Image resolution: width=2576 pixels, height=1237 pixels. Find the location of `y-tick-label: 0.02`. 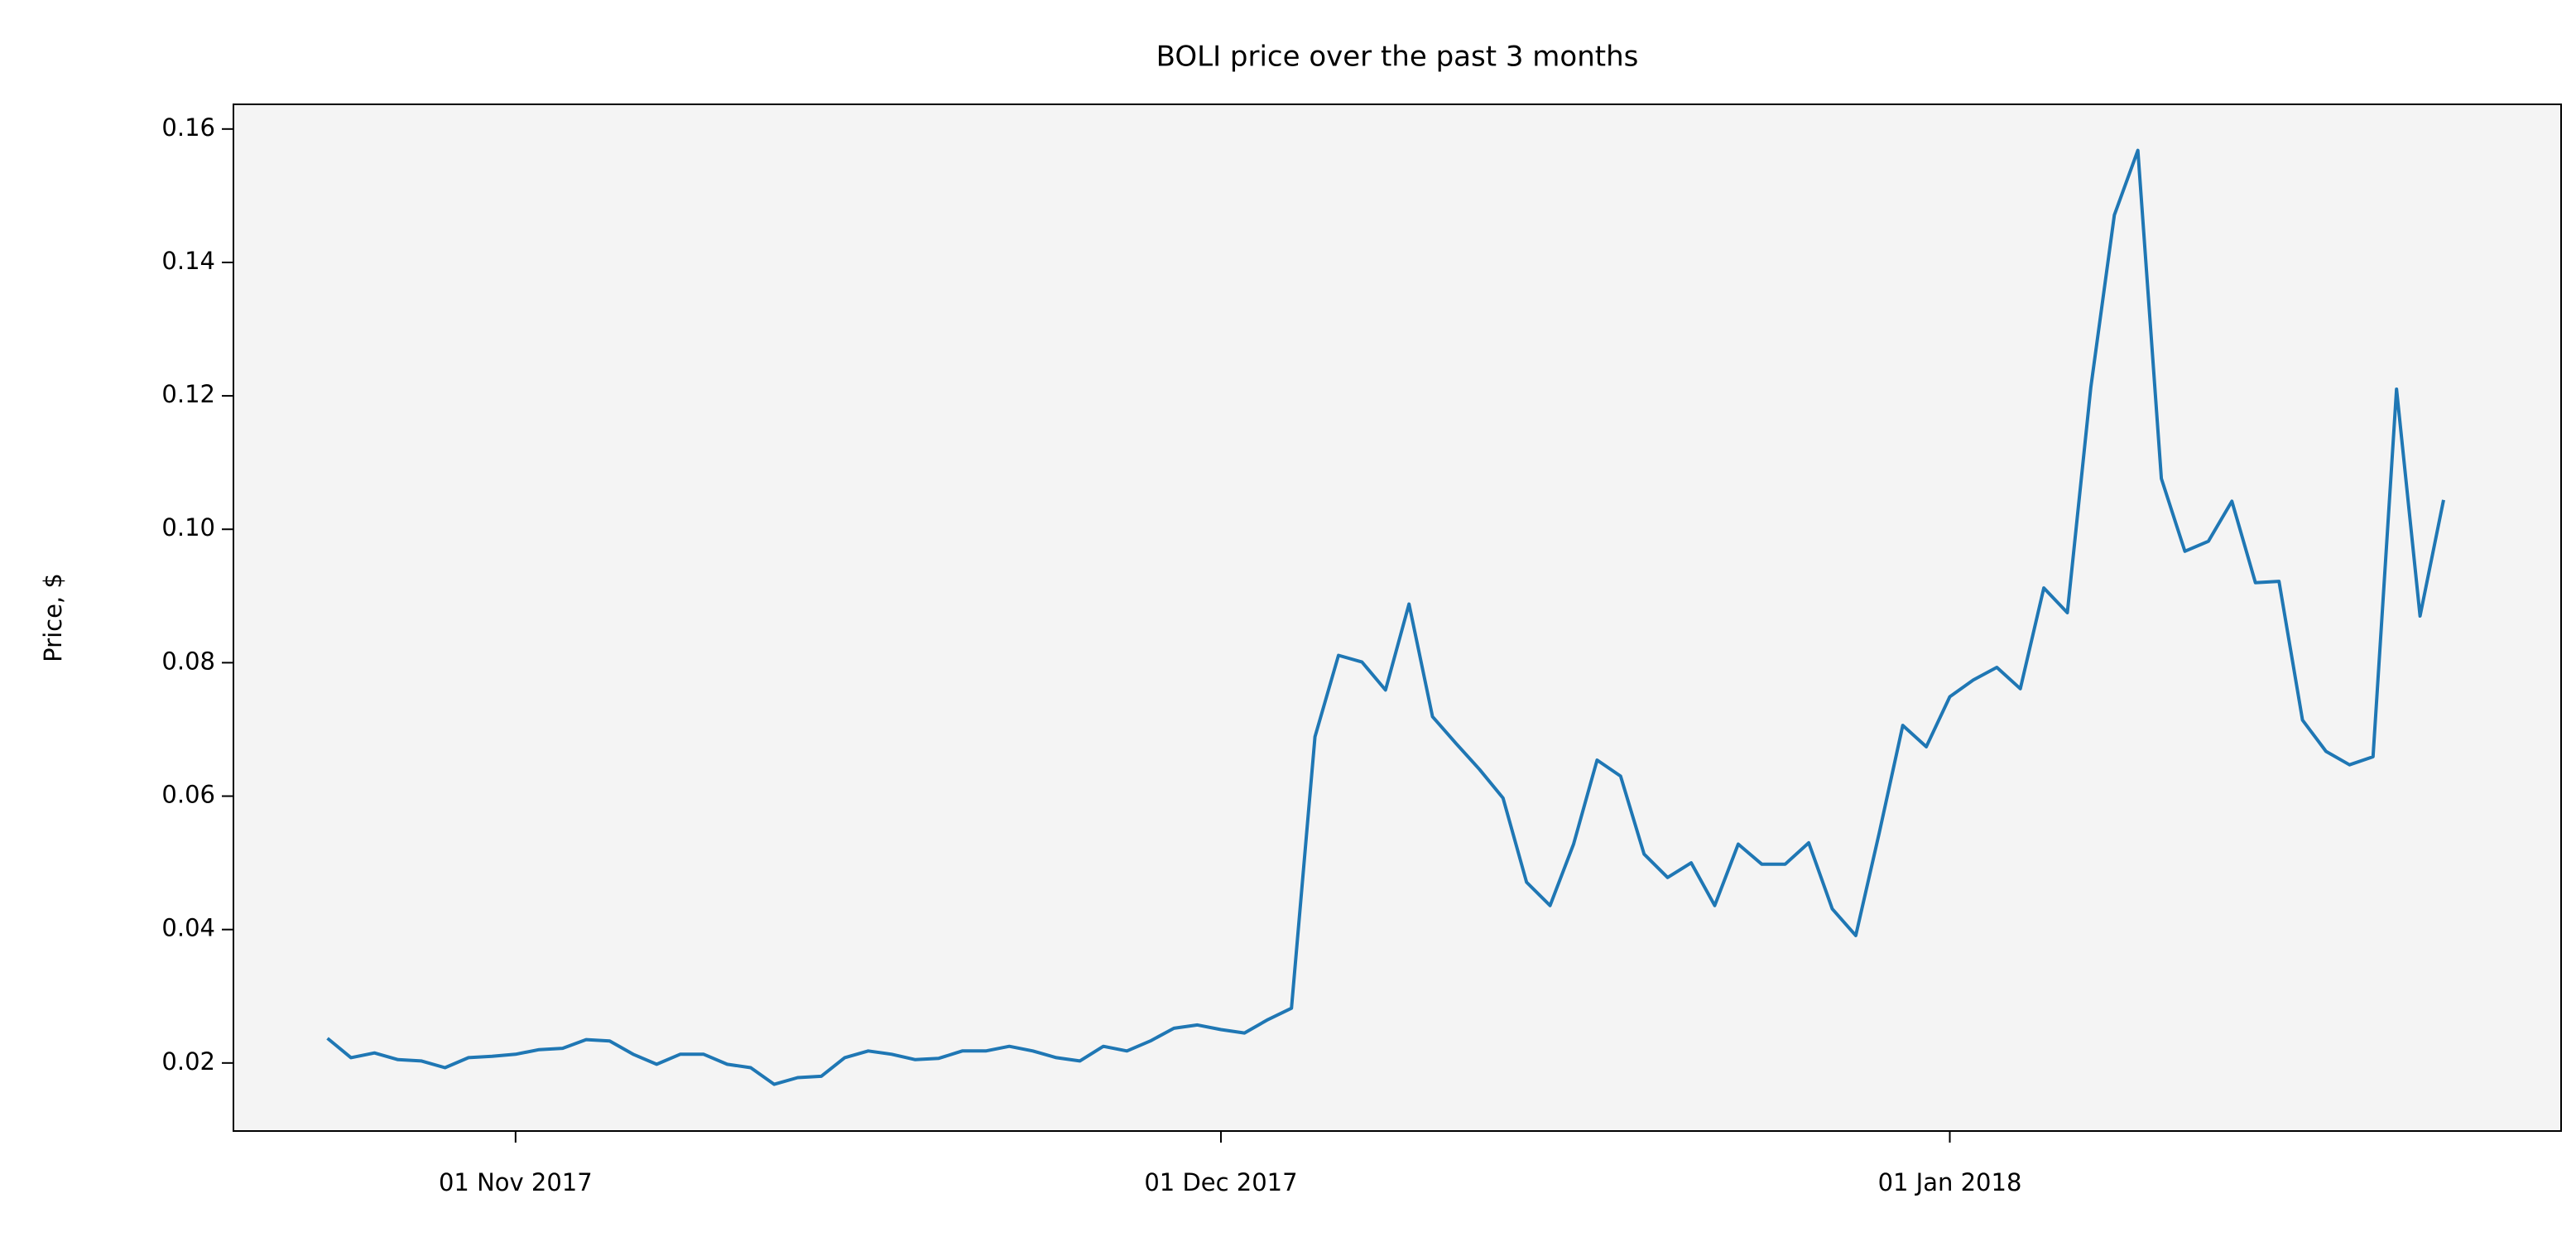

y-tick-label: 0.02 is located at coordinates (188, 1061).